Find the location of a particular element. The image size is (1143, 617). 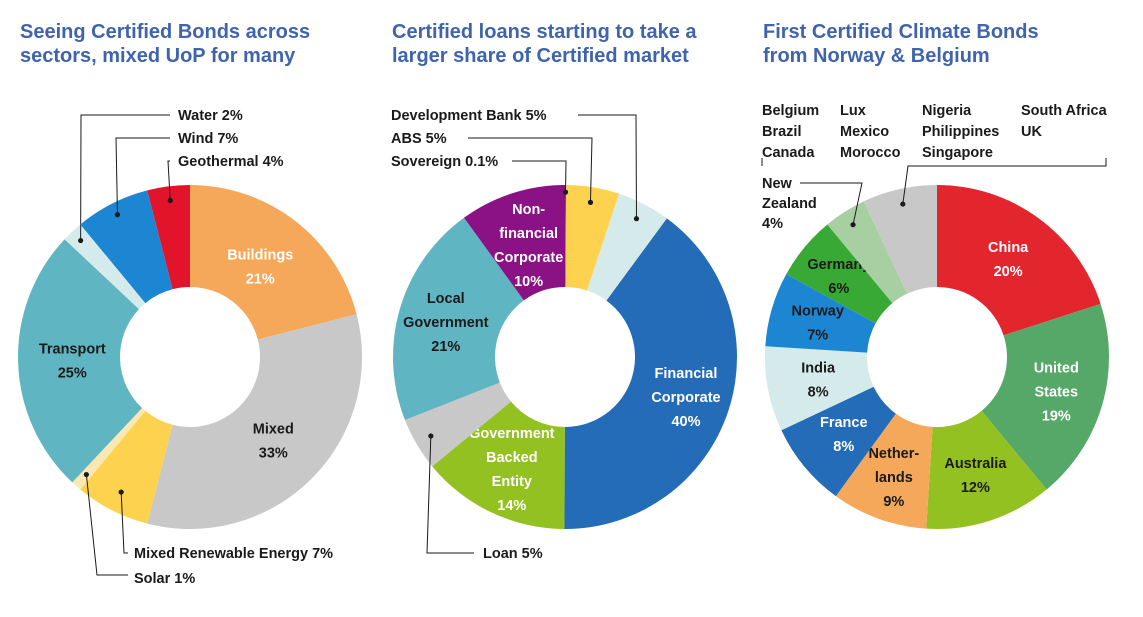

label-government-backed-entity-value: 14% is located at coordinates (511, 506).